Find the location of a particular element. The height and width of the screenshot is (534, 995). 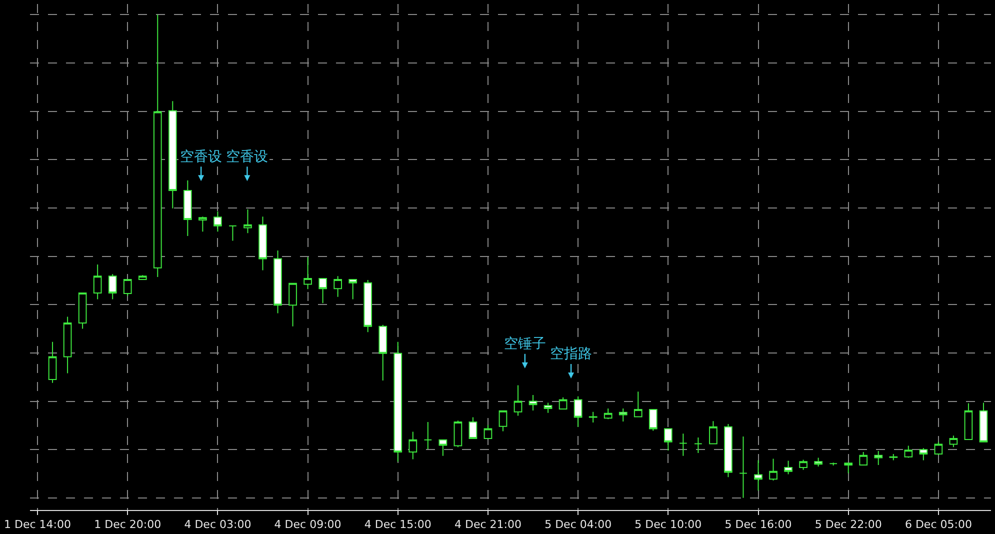

x-tick-label: 5 Dec 16:00 is located at coordinates (758, 525).